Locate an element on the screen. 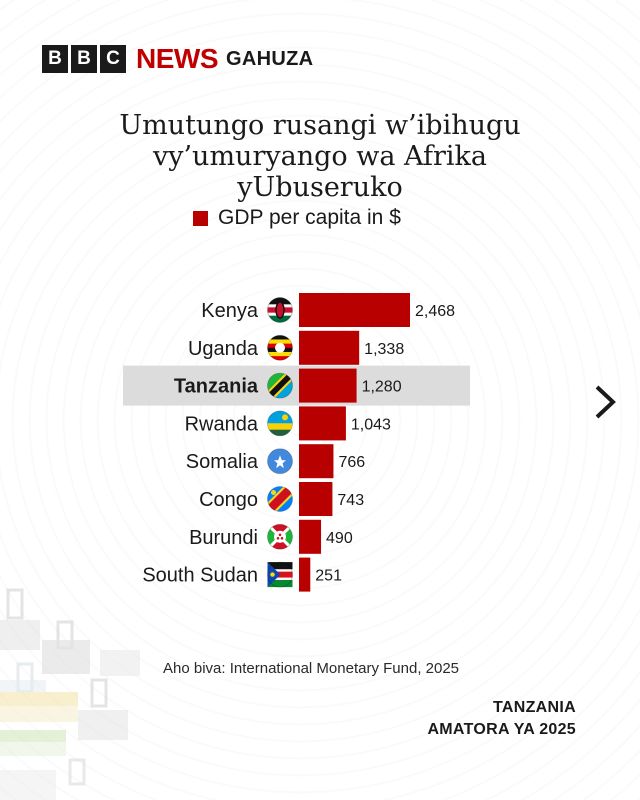 This screenshot has width=640, height=800. chart-title-line-1: Umutungo rusangi w’ibihugu is located at coordinates (320, 125).